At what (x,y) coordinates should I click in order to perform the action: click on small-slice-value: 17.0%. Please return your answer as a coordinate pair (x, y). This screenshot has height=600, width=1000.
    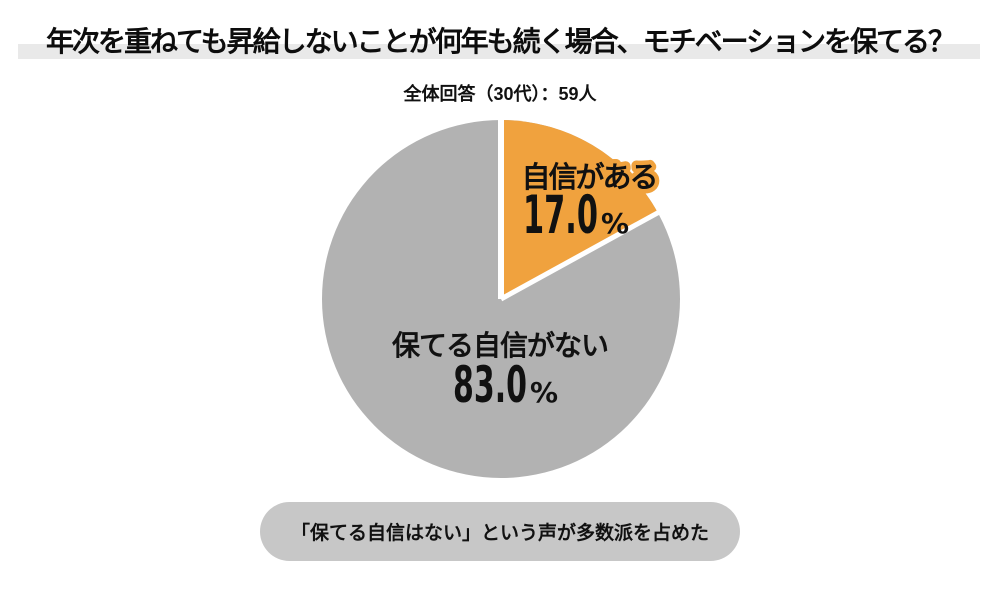
    Looking at the image, I should click on (576, 215).